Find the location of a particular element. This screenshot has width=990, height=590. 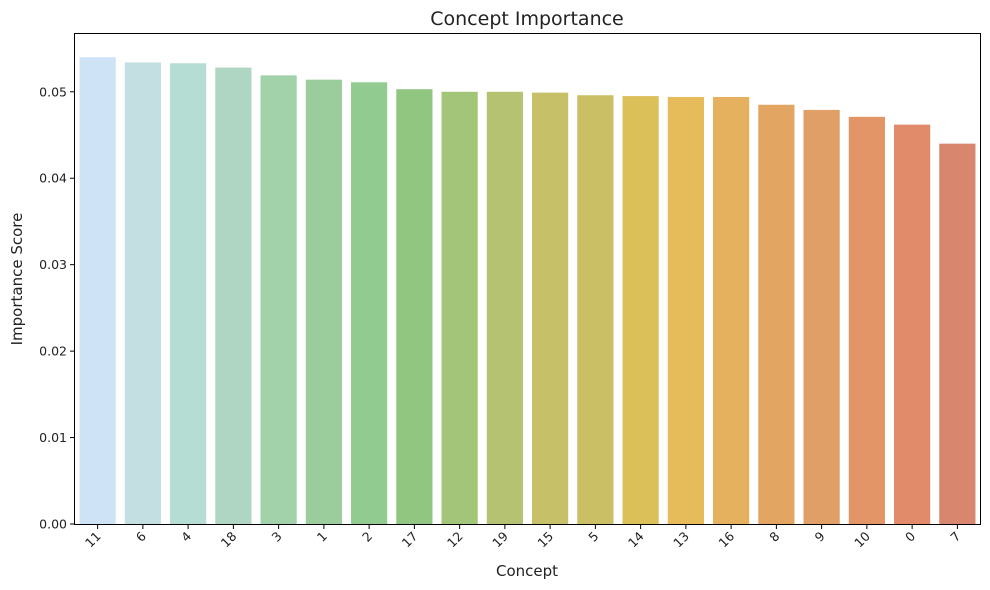

x-tick-label: 4 is located at coordinates (186, 536).